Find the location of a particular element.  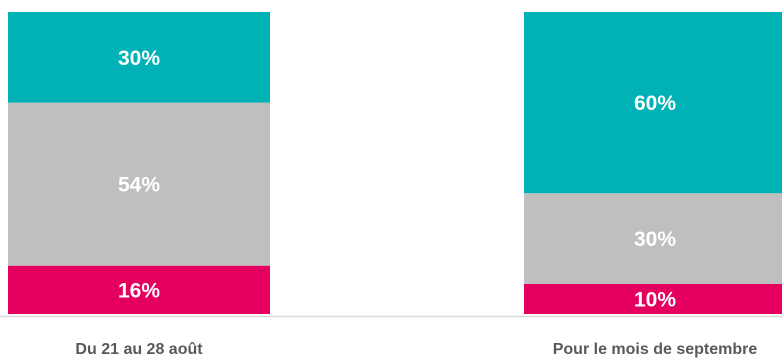

data-label-1-0: 10% is located at coordinates (655, 299).